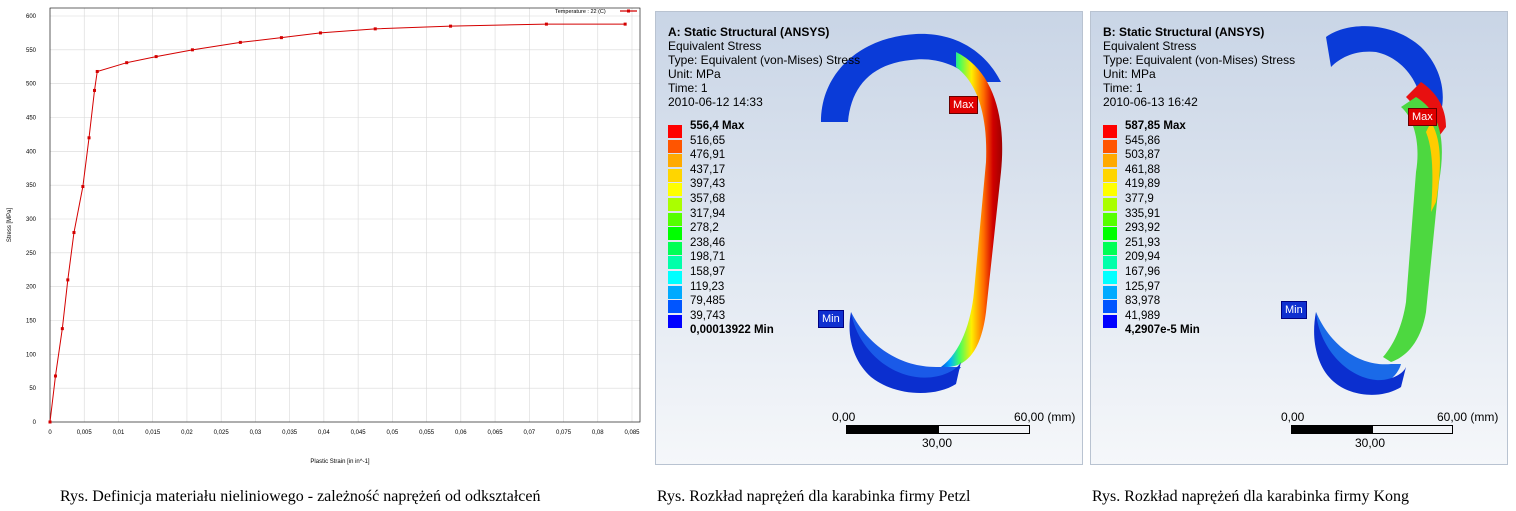  Describe the element at coordinates (708, 257) in the screenshot. I see `legend-value: 198,71` at that location.